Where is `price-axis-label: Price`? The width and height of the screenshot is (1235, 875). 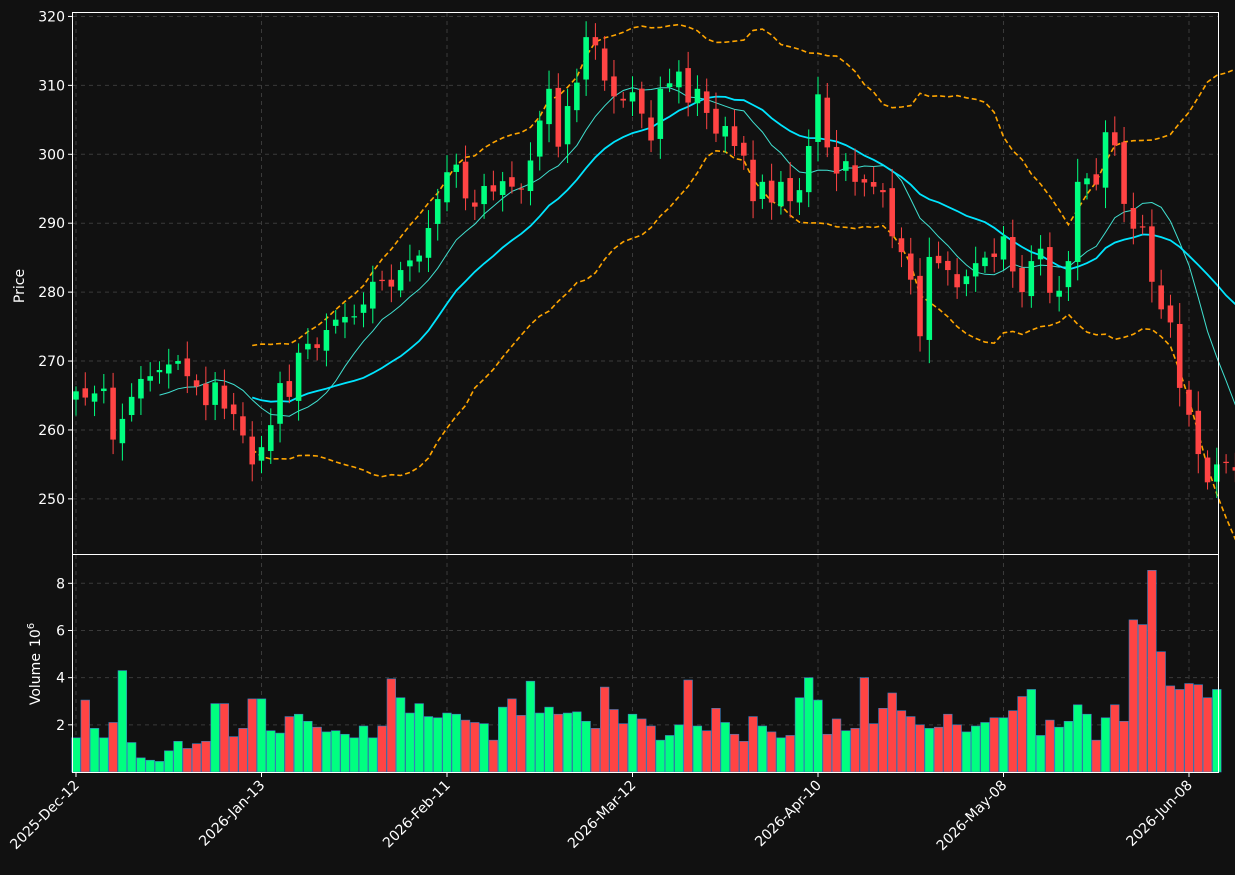
price-axis-label: Price is located at coordinates (20, 286).